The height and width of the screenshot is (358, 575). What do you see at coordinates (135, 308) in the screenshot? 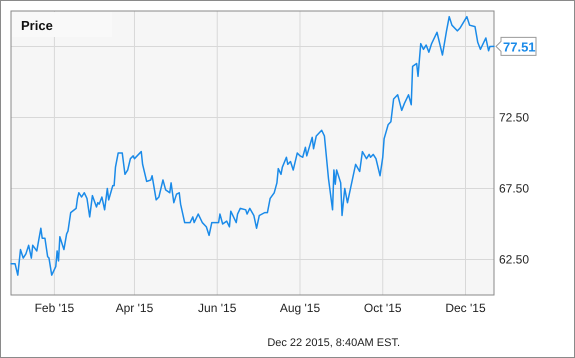
I see `x-tick-label: Apr '15` at bounding box center [135, 308].